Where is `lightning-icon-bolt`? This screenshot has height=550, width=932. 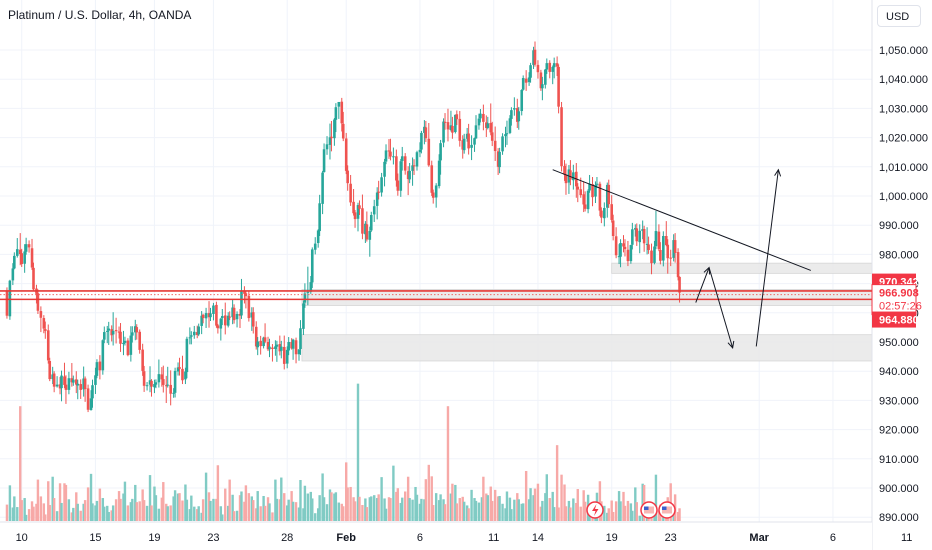 lightning-icon-bolt is located at coordinates (595, 510).